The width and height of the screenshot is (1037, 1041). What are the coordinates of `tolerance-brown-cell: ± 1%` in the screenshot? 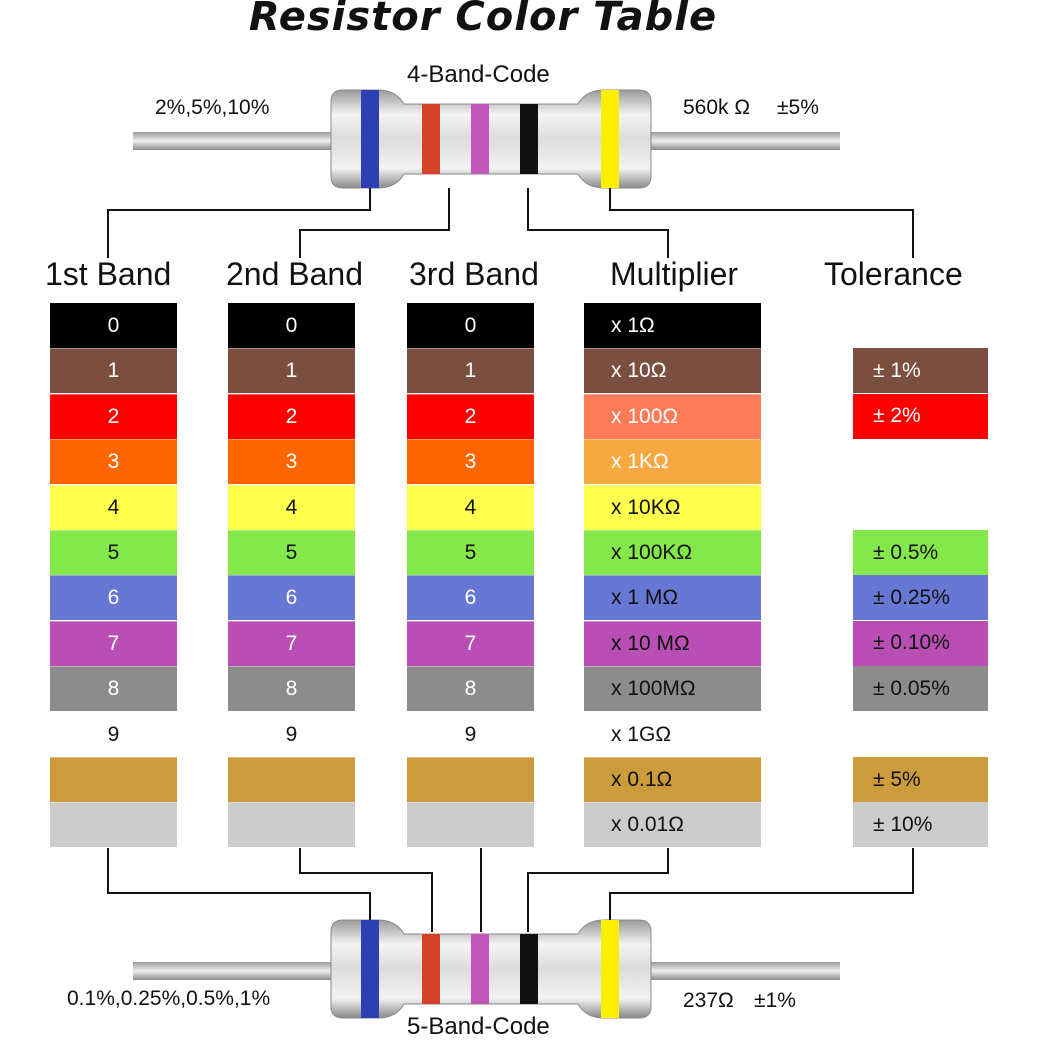 It's located at (920, 371).